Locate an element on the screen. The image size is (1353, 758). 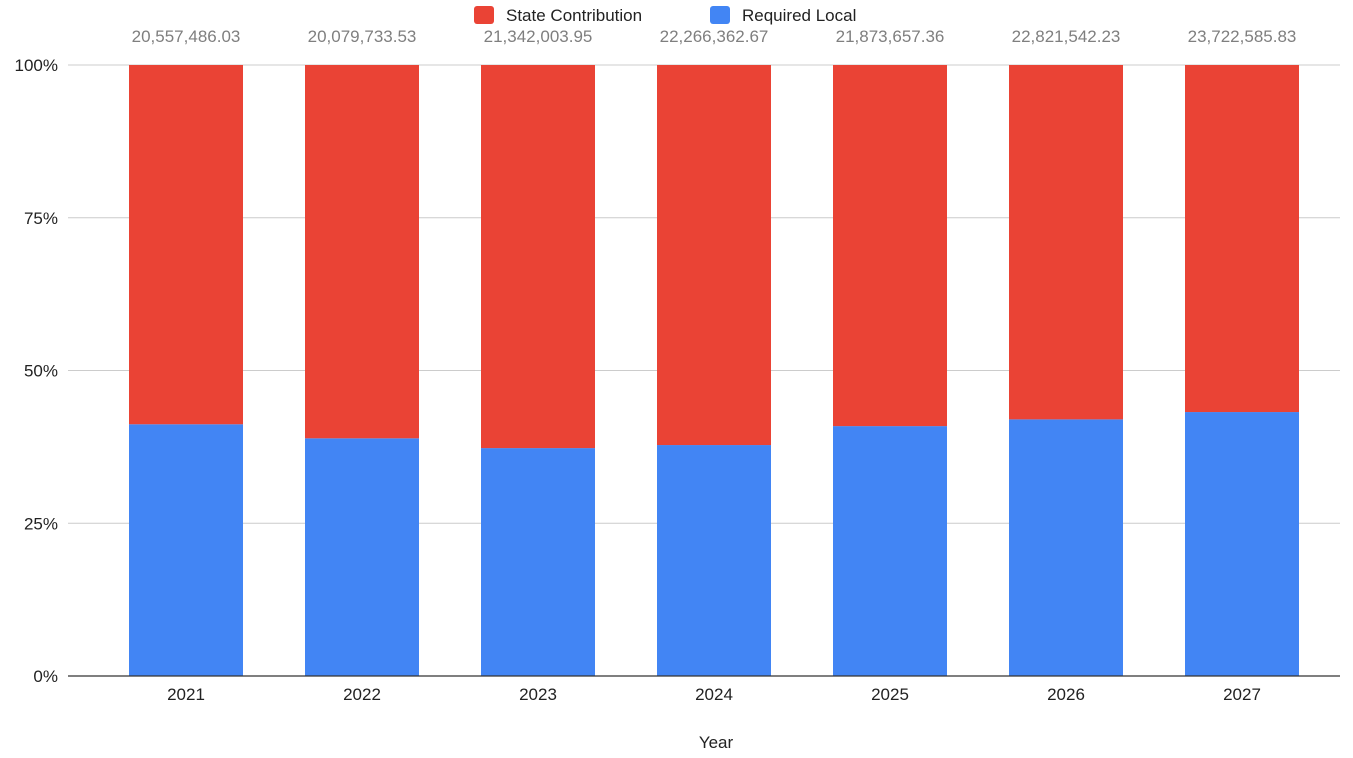
bar-state-contribution-2021 is located at coordinates (186, 245).